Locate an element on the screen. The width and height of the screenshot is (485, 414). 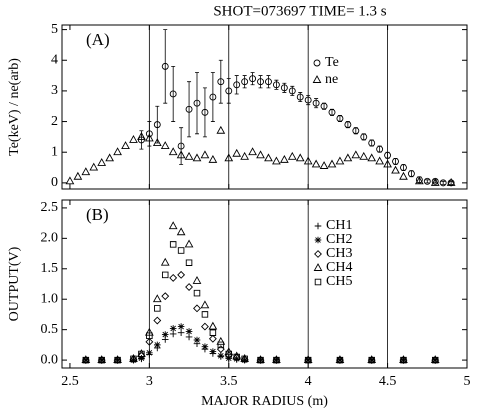
chart-title: SHOT=073697 TIME= 1.3 s is located at coordinates (299, 11).